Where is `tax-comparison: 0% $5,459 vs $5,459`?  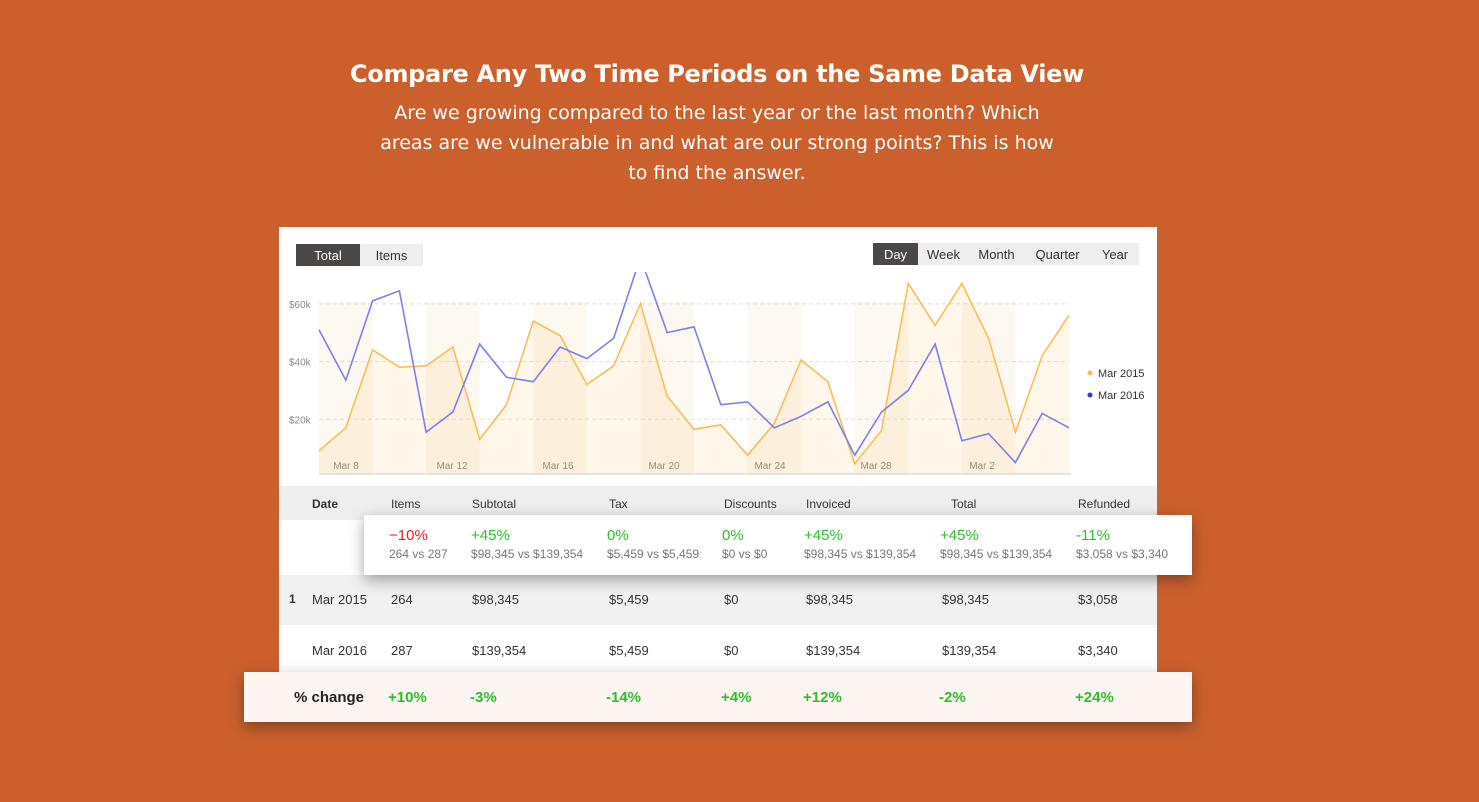
tax-comparison: 0% $5,459 vs $5,459 is located at coordinates (653, 544).